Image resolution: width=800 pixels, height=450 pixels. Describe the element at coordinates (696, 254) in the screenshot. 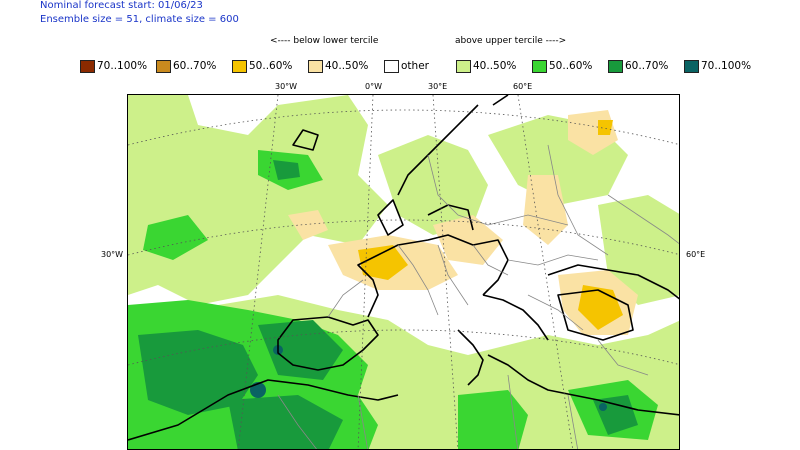

I see `lat-label-right: 60°E` at that location.